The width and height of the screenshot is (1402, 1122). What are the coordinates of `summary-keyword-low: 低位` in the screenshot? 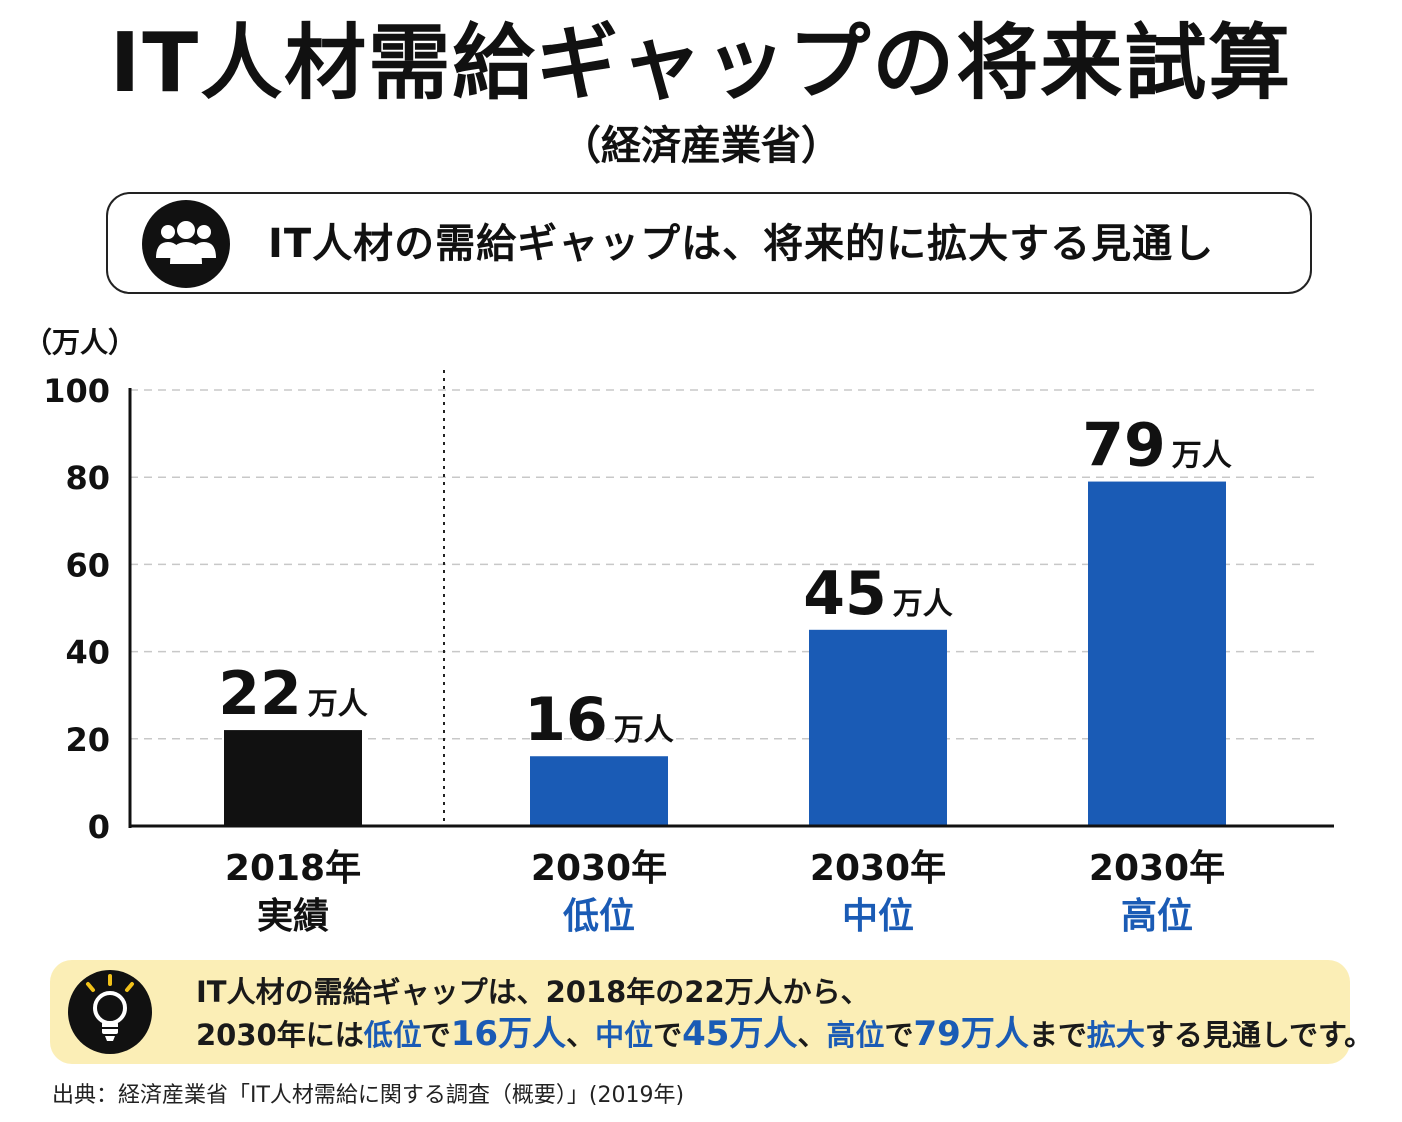 It's located at (392, 1035).